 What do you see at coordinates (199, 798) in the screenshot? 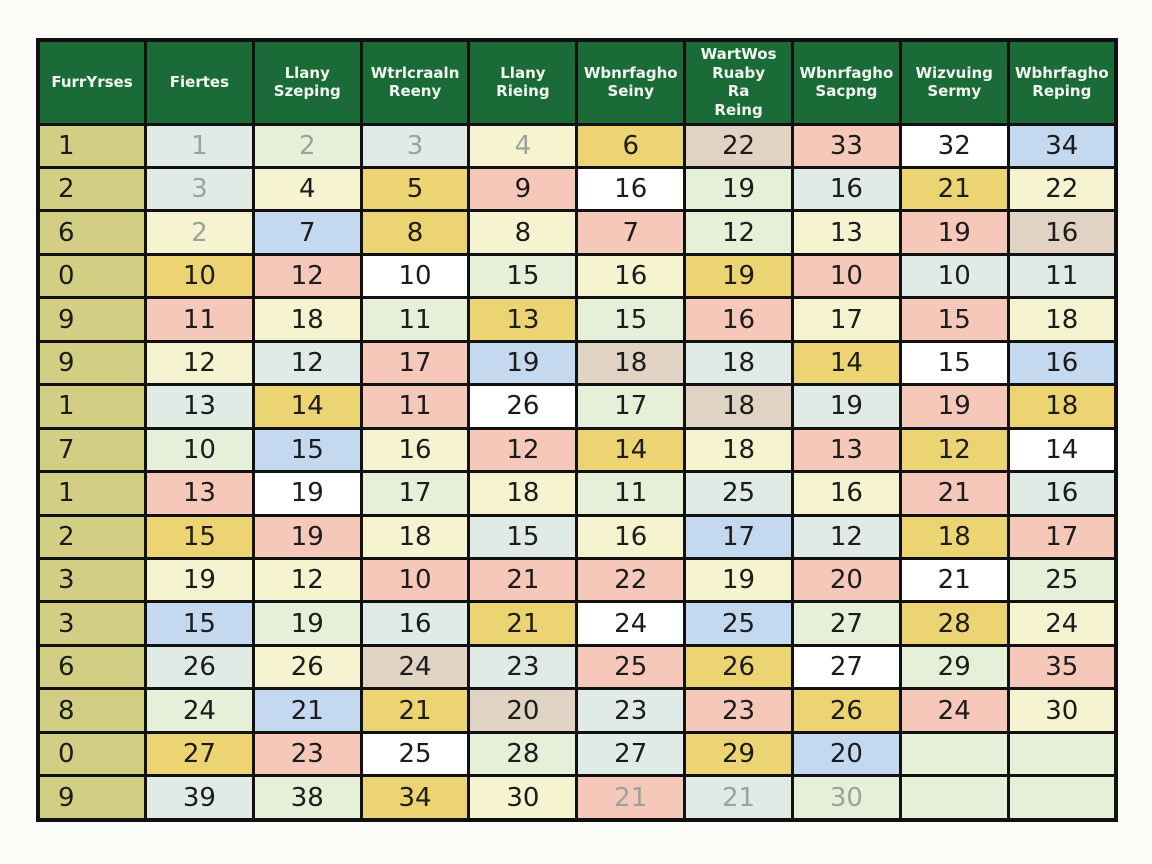
I see `table-cell: 39` at bounding box center [199, 798].